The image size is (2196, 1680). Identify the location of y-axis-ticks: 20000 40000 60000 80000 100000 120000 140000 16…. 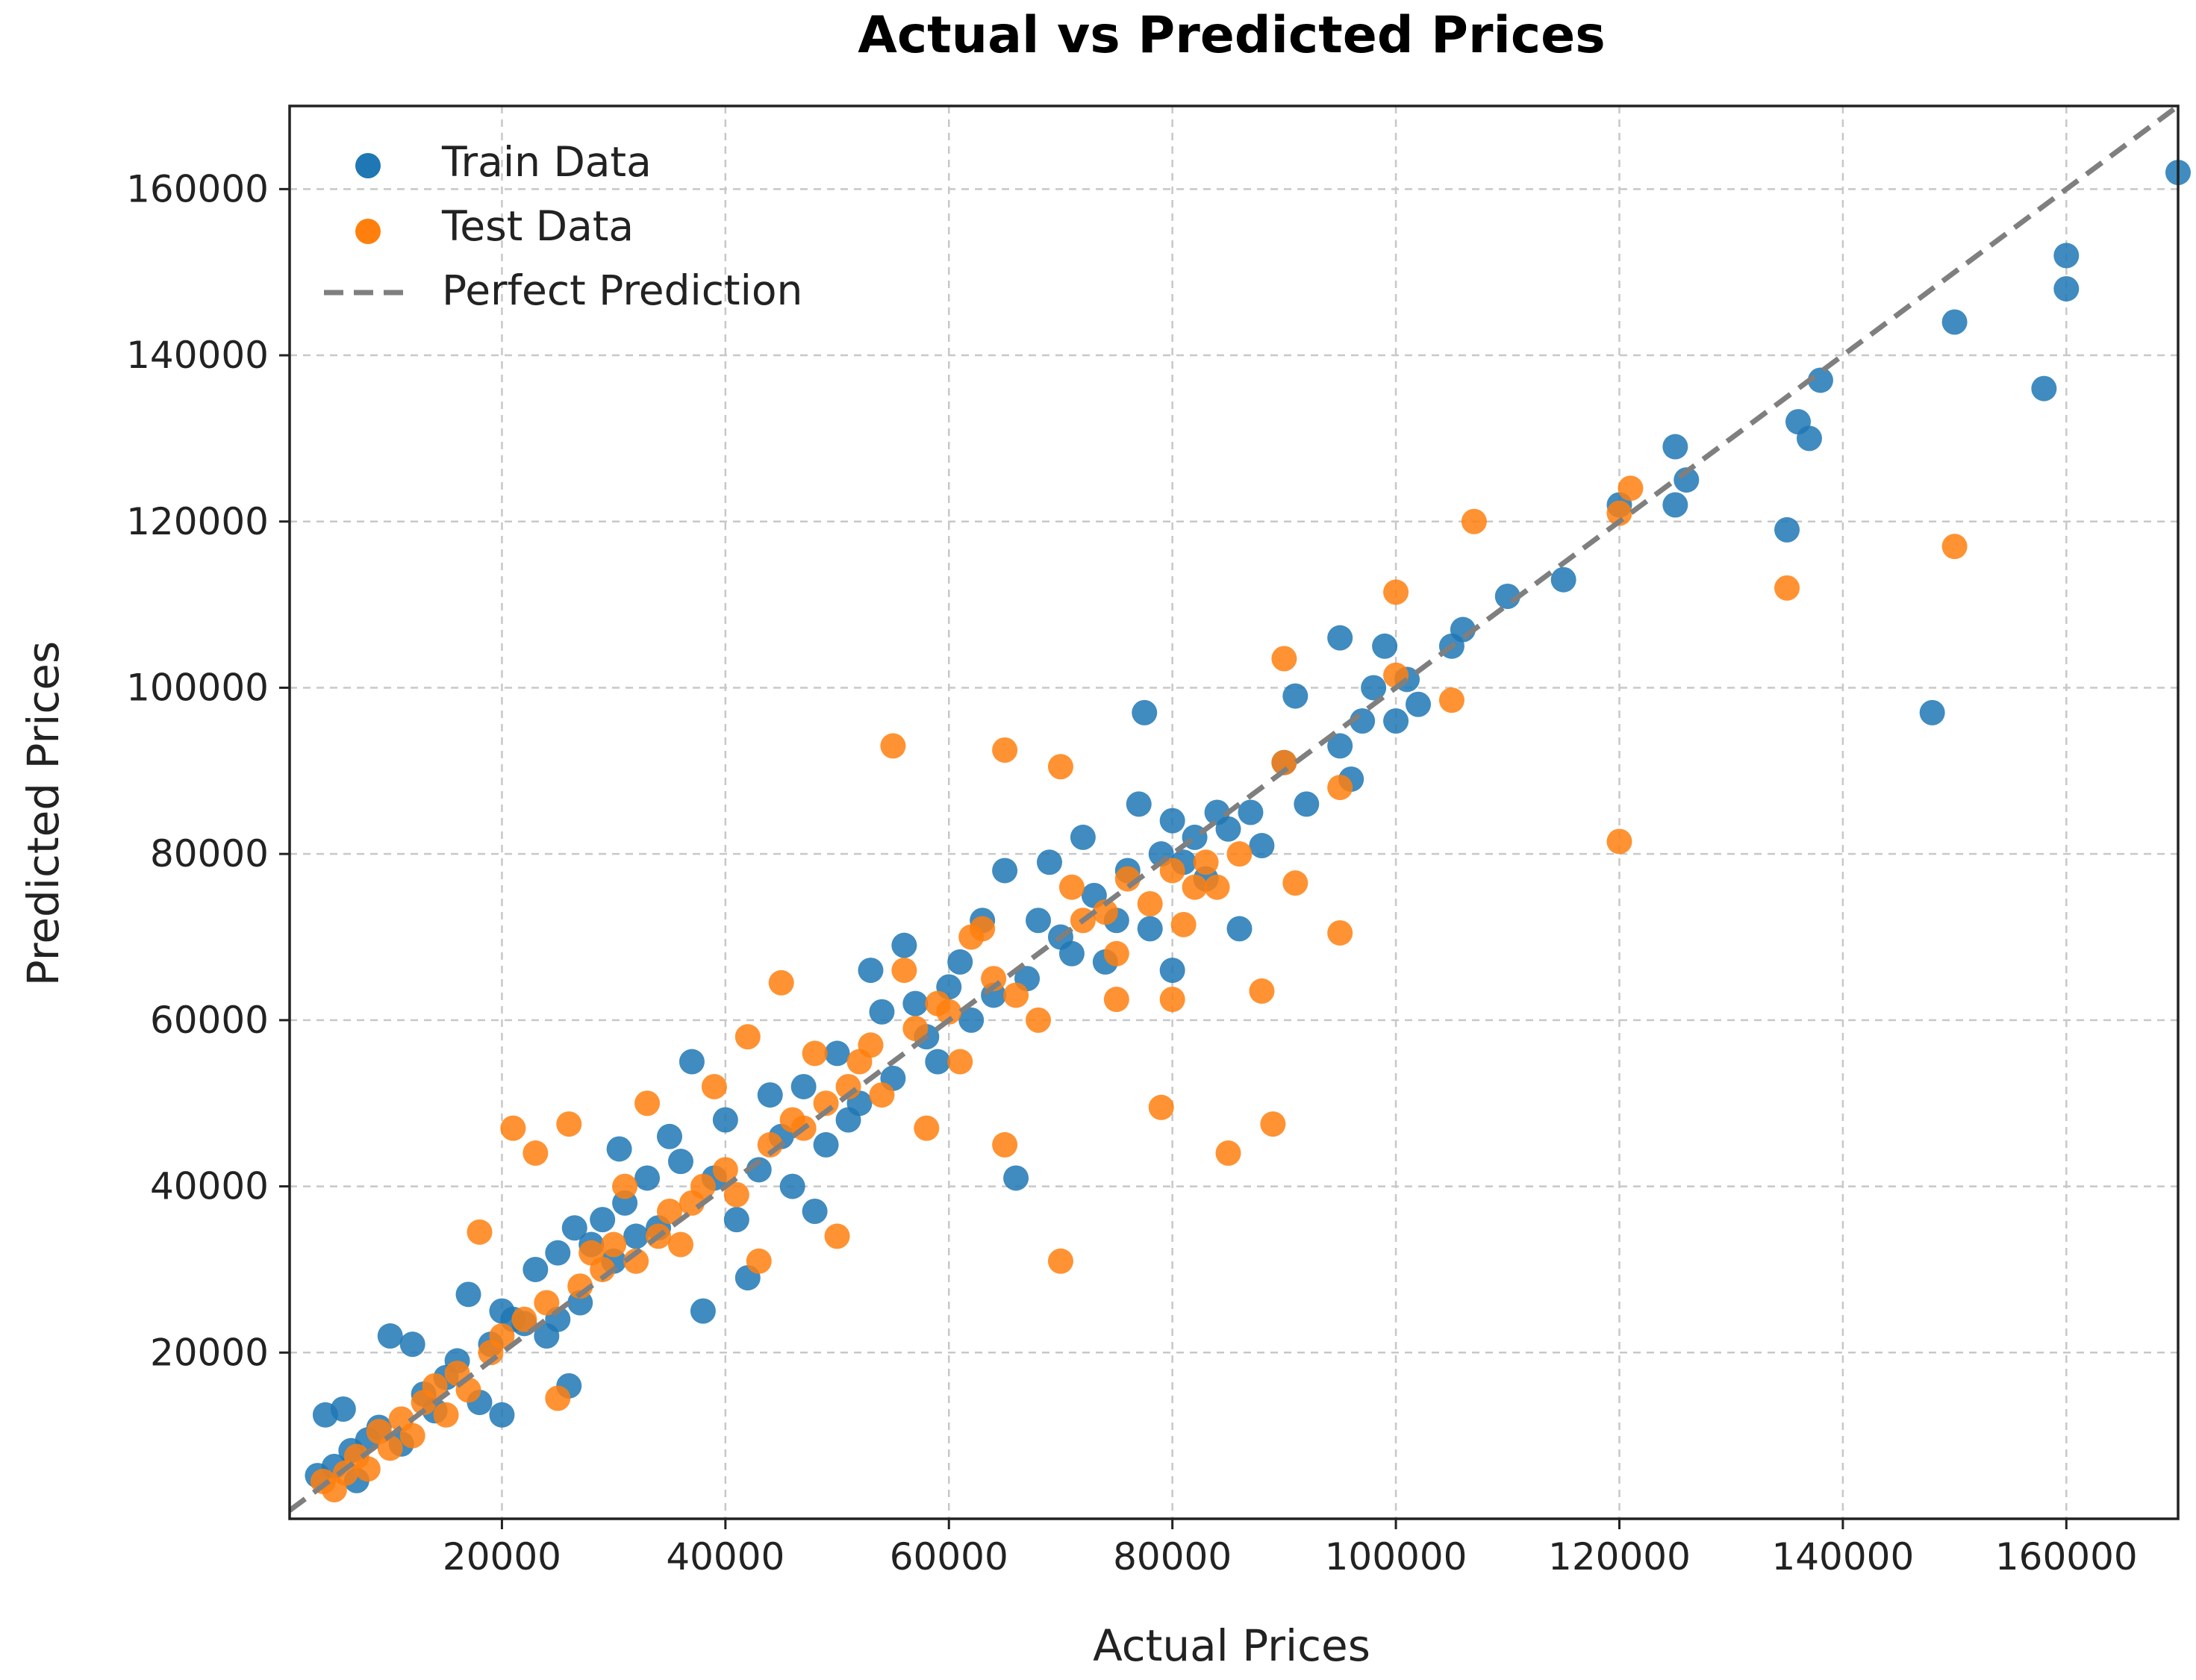
(208, 770).